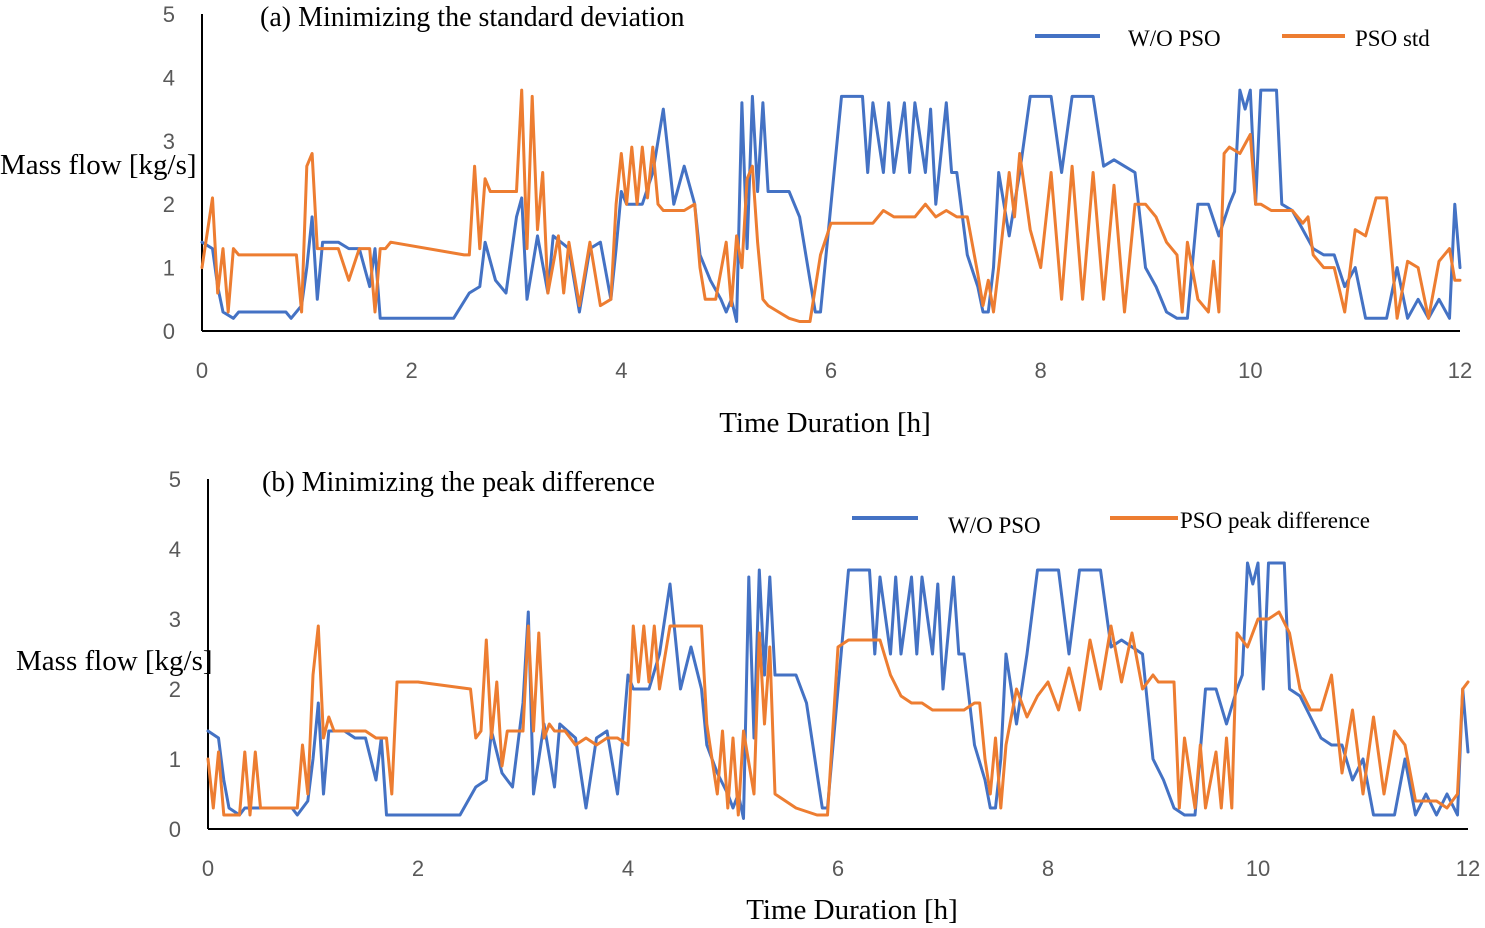 Image resolution: width=1485 pixels, height=928 pixels. What do you see at coordinates (1232, 38) in the screenshot?
I see `chart-a-legend: W/O PSO PSO std` at bounding box center [1232, 38].